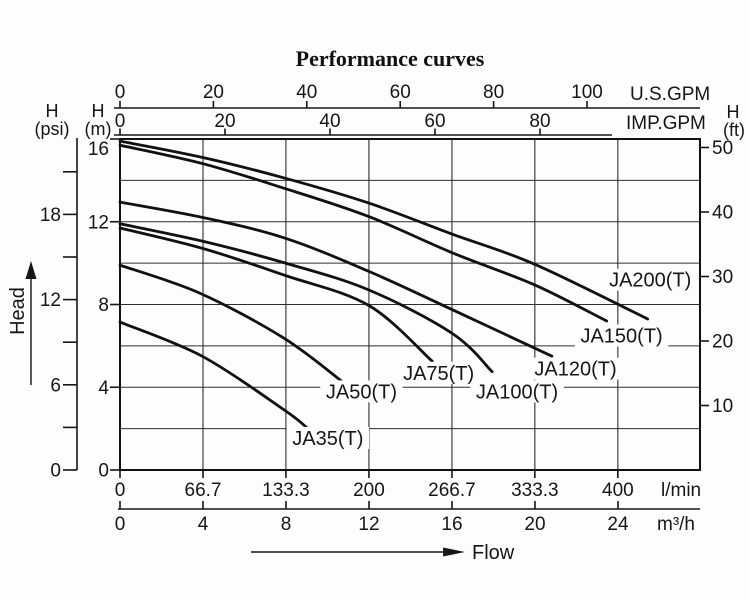 This screenshot has height=600, width=750. What do you see at coordinates (666, 123) in the screenshot?
I see `impgpm-axis-unit: IMP.GPM` at bounding box center [666, 123].